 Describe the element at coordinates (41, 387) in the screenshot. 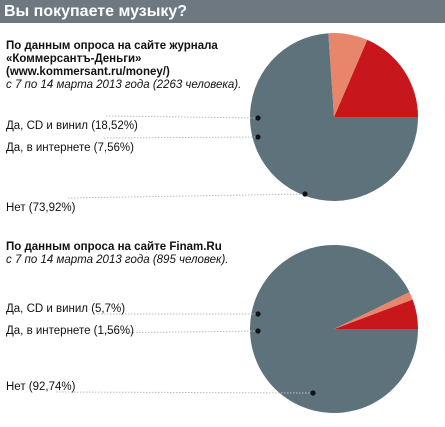

I see `label-no: Нет (92,74%)` at that location.